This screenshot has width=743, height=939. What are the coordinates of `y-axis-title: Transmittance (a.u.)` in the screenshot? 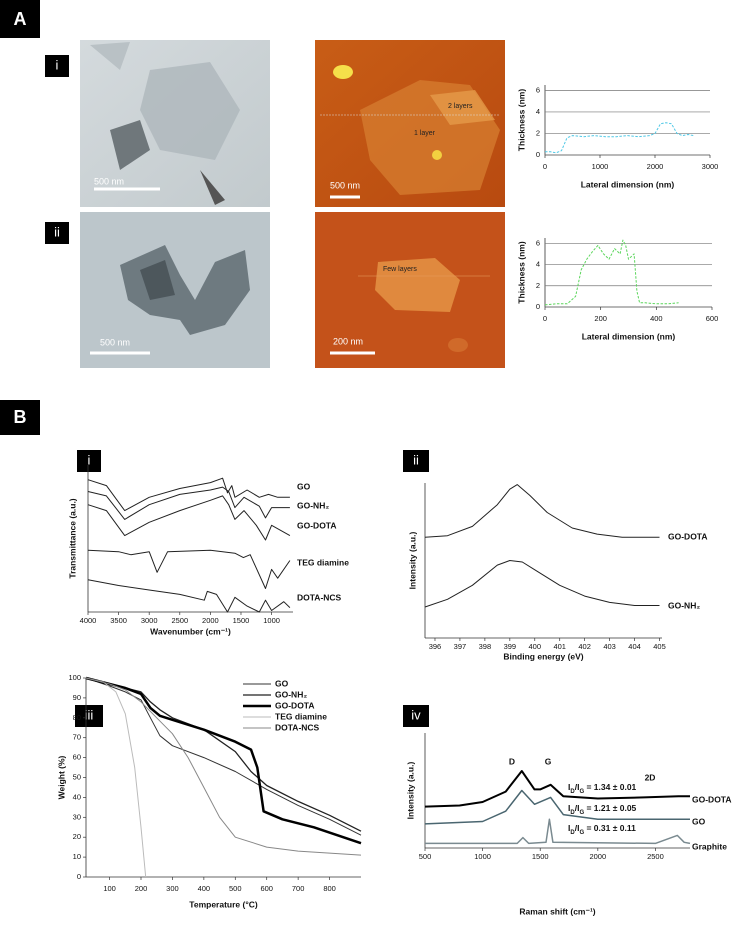 It's located at (72, 538).